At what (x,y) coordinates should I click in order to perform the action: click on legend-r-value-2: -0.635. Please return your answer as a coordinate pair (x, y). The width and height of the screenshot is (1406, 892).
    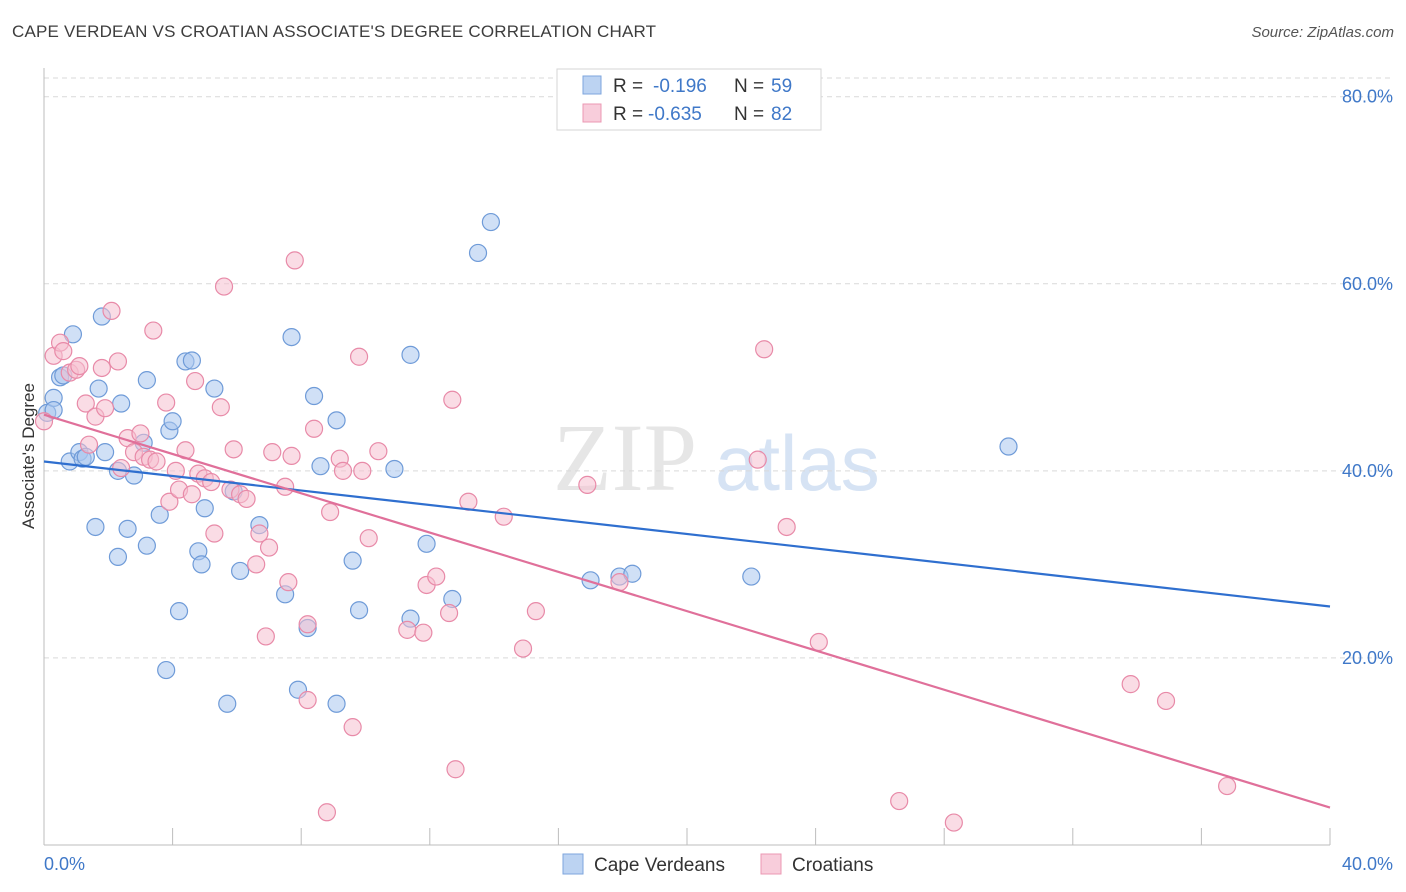
    Looking at the image, I should click on (675, 114).